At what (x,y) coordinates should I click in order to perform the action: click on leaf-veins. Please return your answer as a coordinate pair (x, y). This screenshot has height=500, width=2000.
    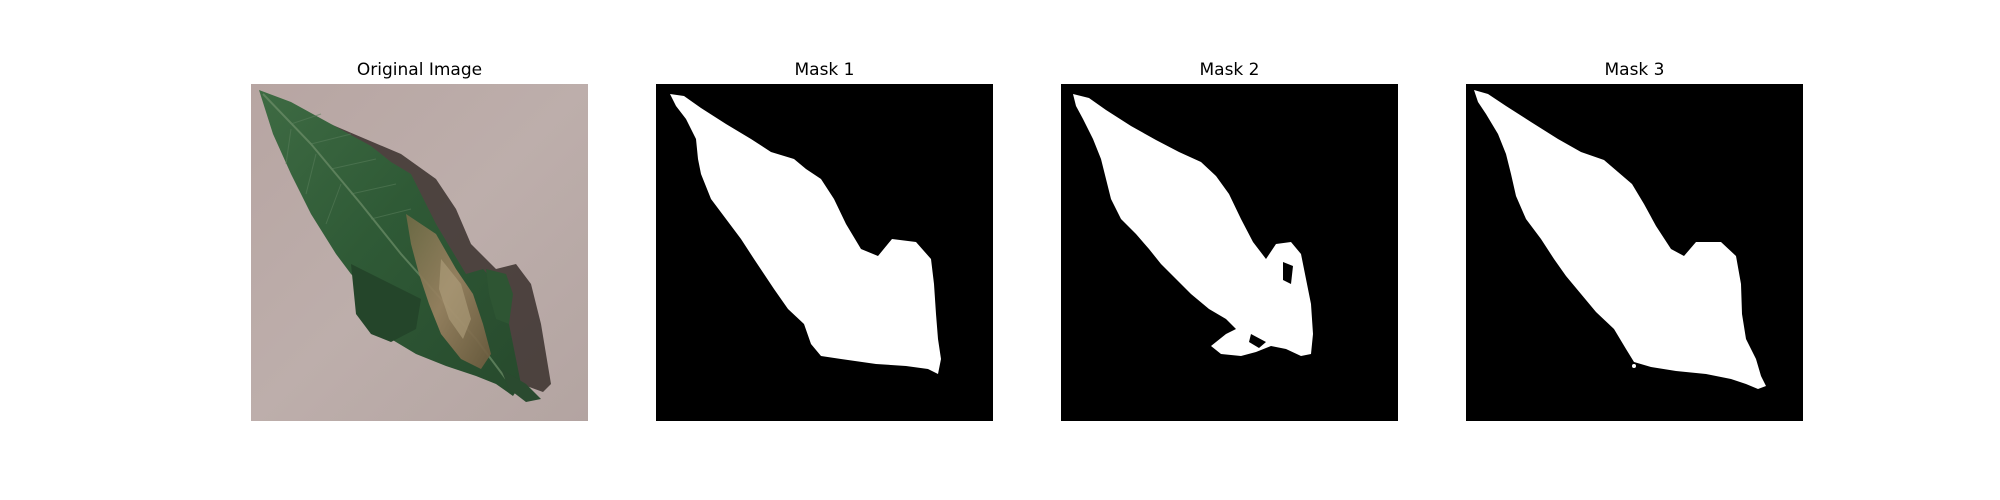
    Looking at the image, I should click on (348, 169).